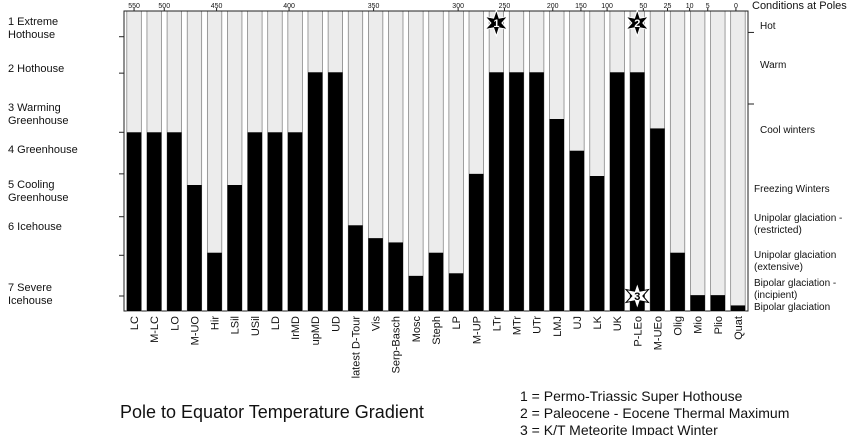 Image resolution: width=850 pixels, height=435 pixels. Describe the element at coordinates (30, 294) in the screenshot. I see `climate-state-label: 7 Severe Icehouse` at that location.